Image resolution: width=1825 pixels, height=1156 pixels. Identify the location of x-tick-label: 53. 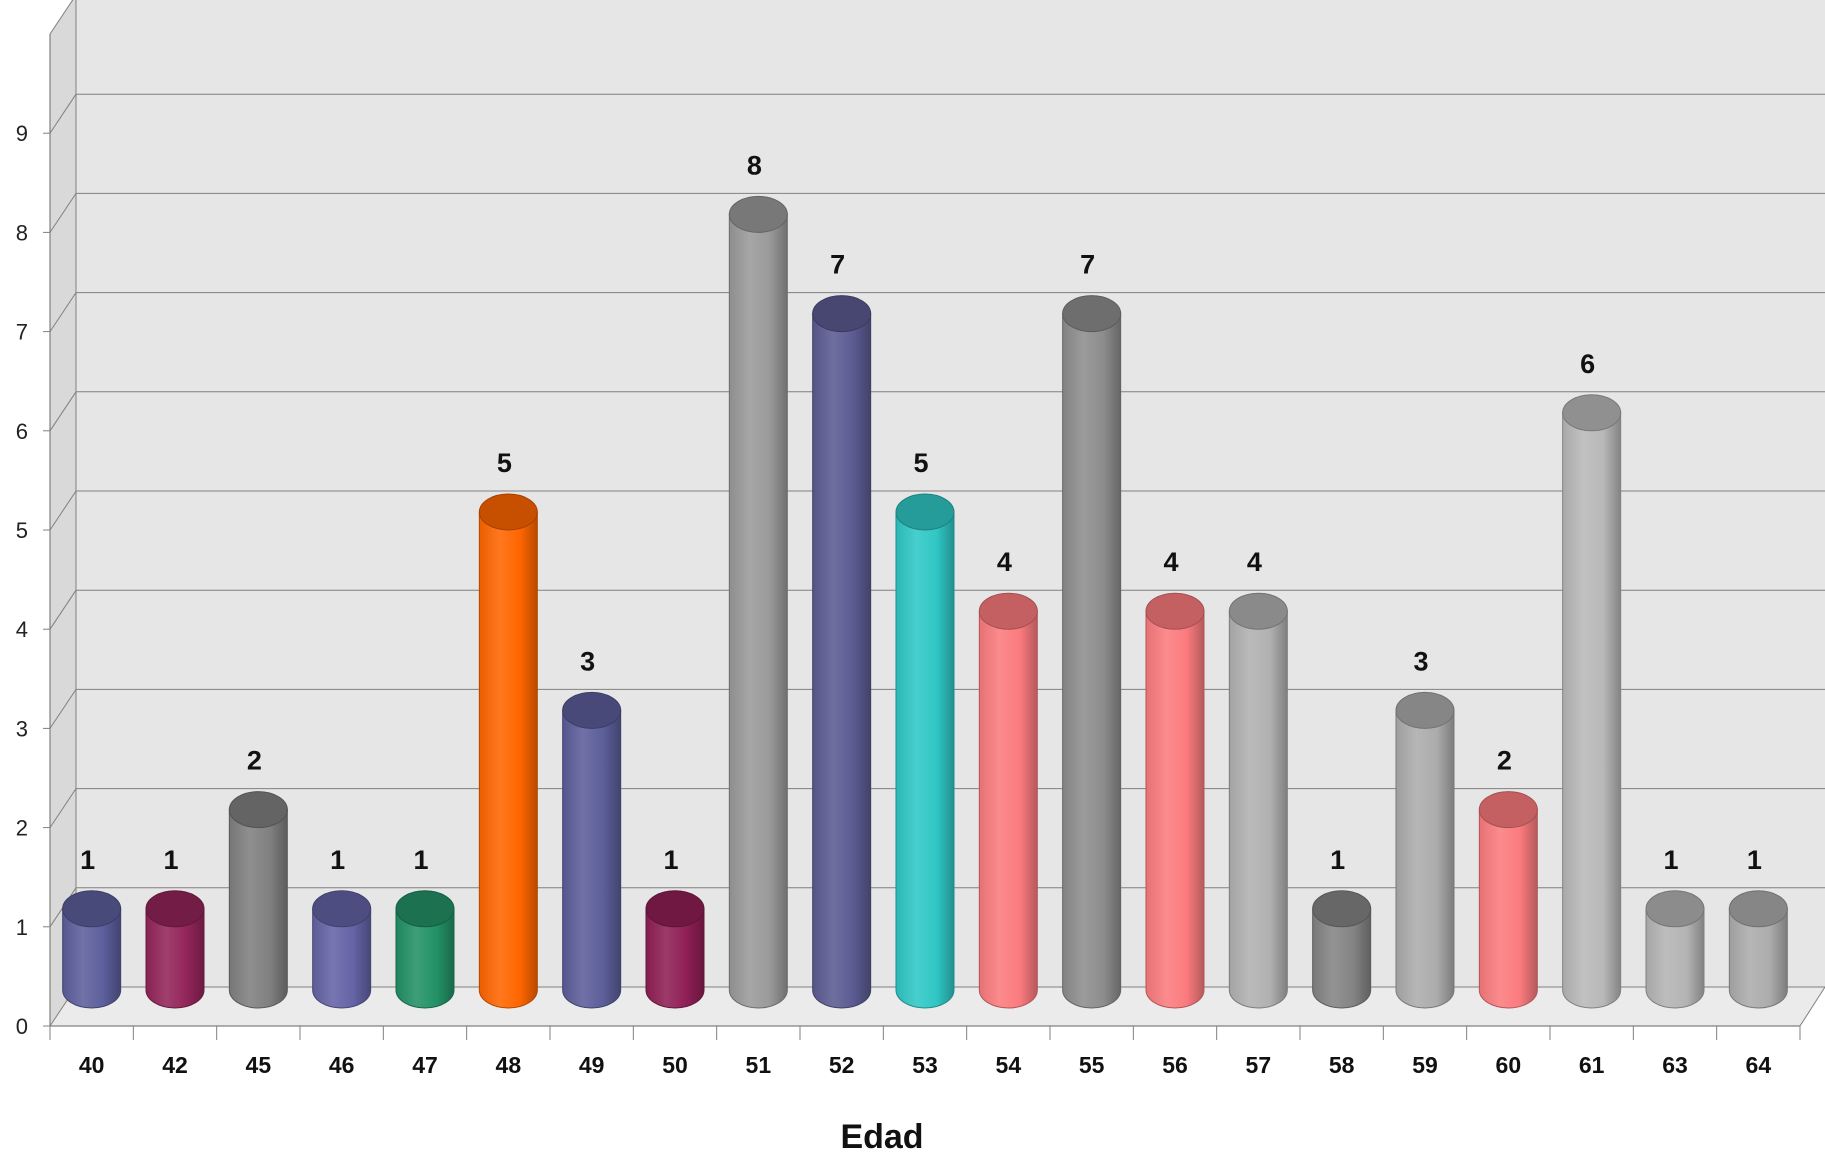
(925, 1065).